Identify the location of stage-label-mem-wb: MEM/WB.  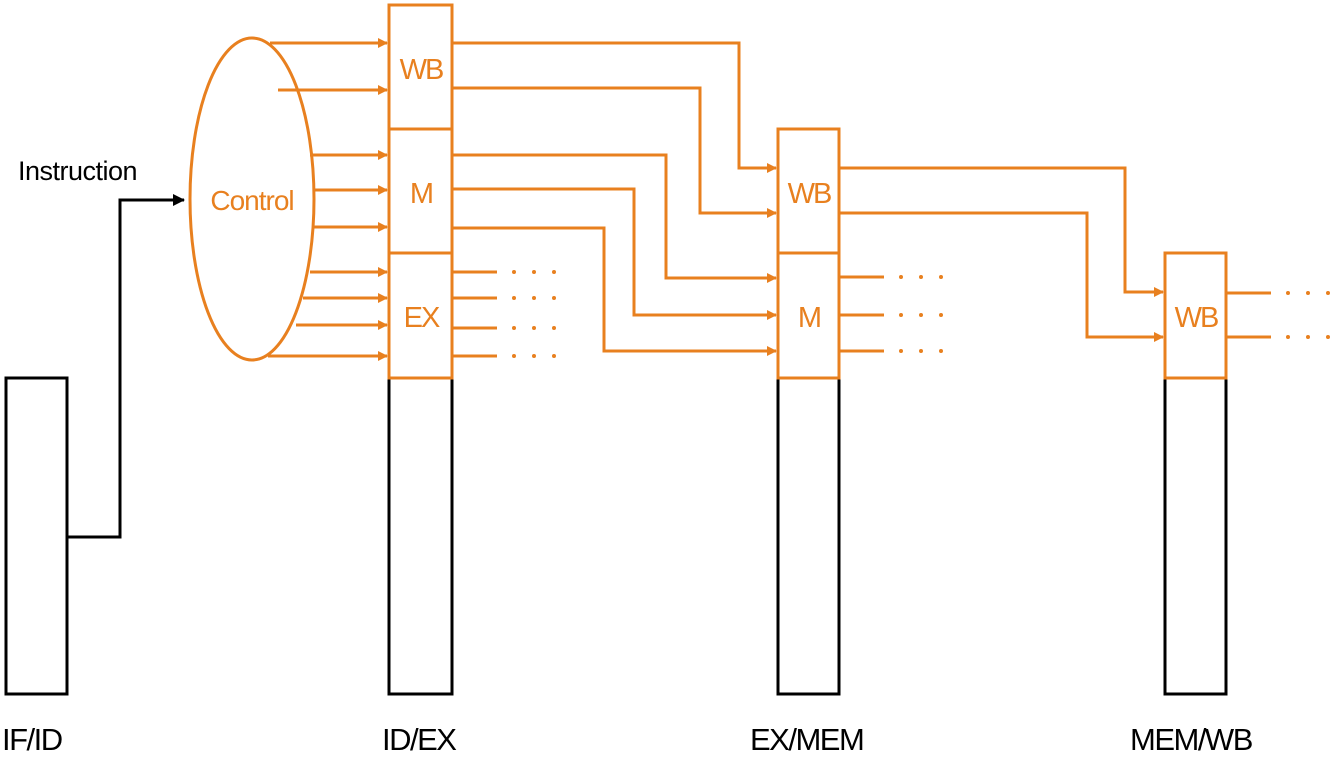
(1191, 739).